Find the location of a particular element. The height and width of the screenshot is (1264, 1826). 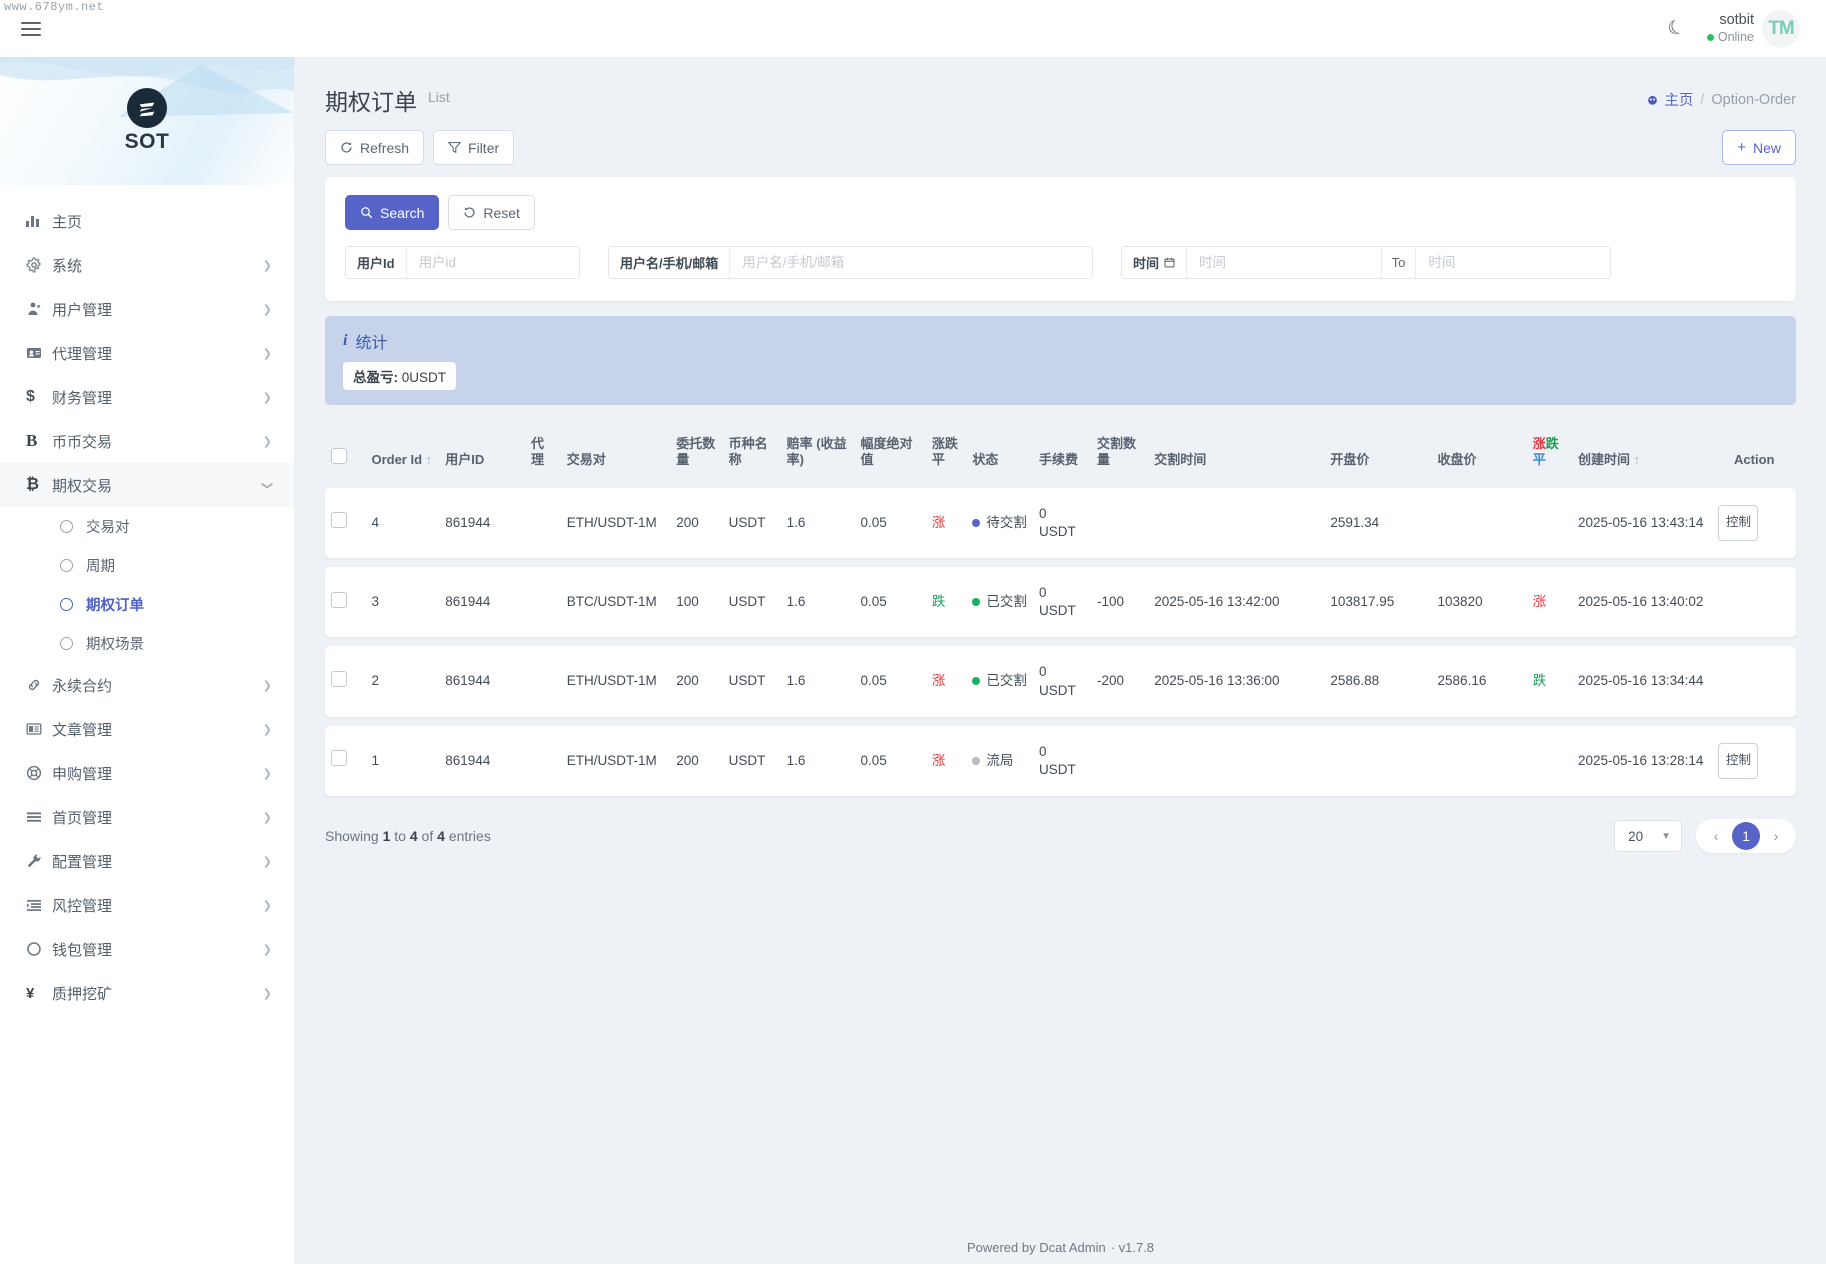

sidebar-item-财务管理: $ 财务管理 ❯ is located at coordinates (147, 397).